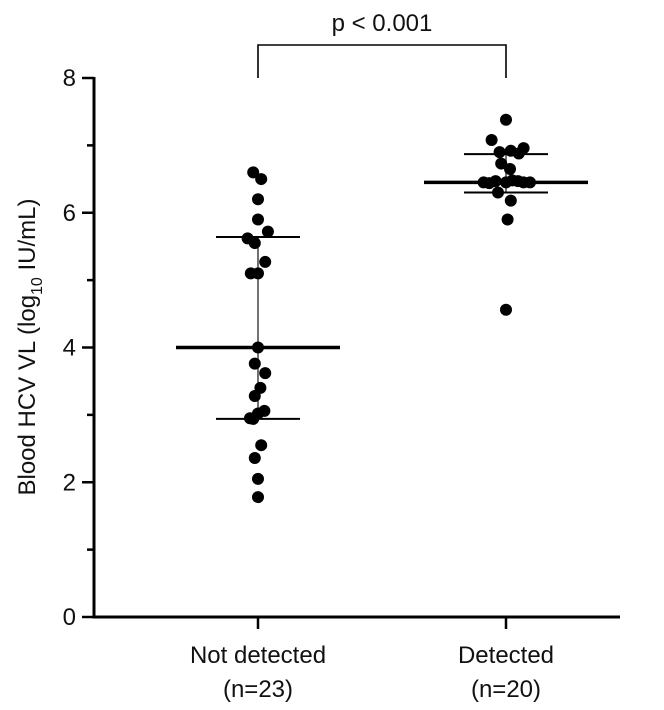 The height and width of the screenshot is (710, 664). I want to click on significance-annotation: p < 0.001, so click(382, 44).